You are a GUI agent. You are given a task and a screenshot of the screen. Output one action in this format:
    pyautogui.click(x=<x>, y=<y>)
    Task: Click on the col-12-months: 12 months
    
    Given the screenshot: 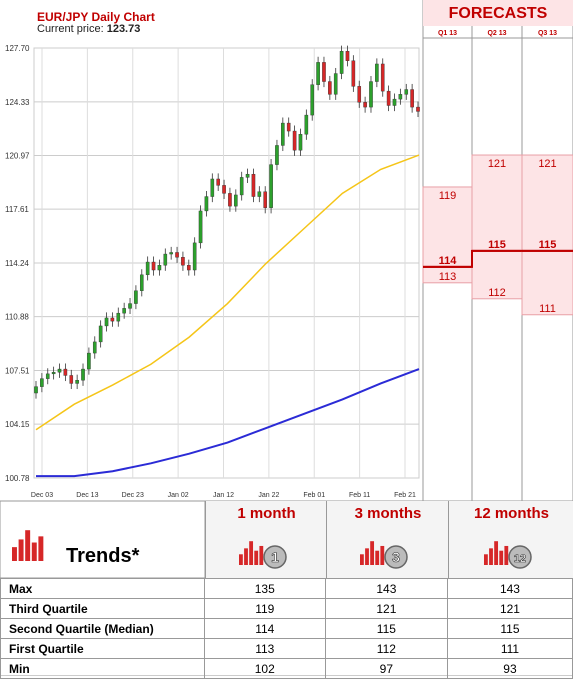 What is the action you would take?
    pyautogui.click(x=510, y=539)
    